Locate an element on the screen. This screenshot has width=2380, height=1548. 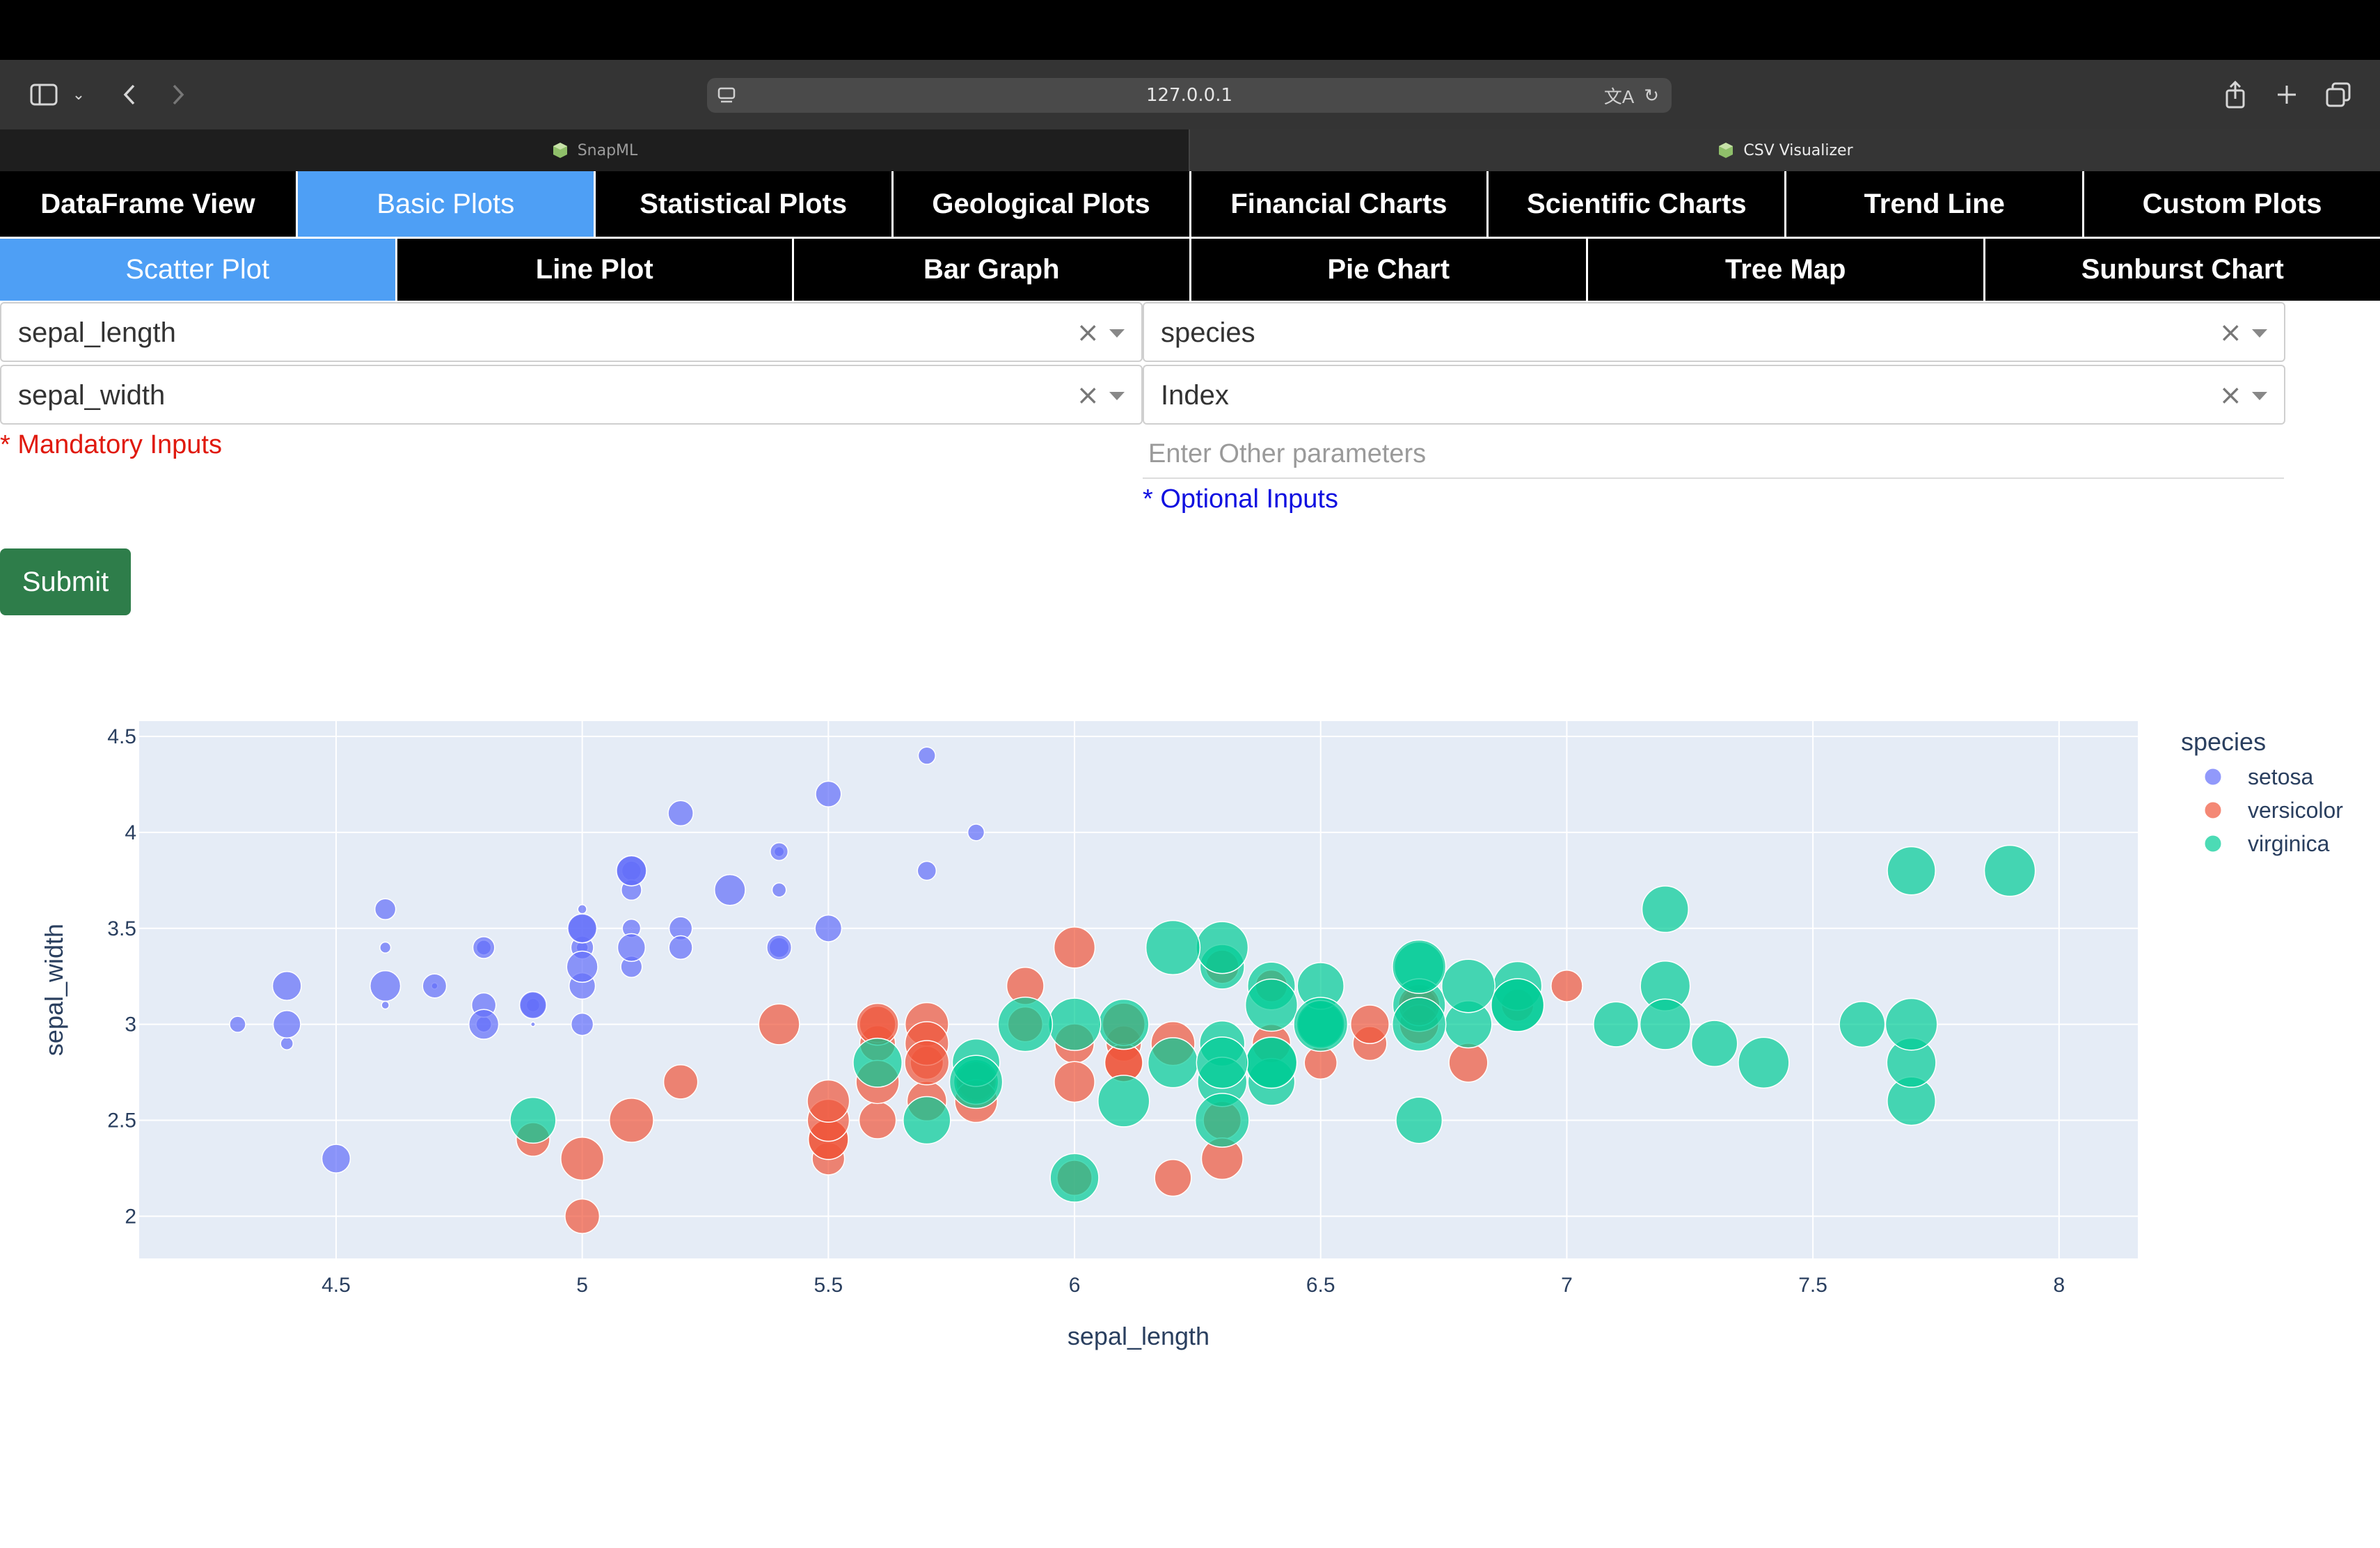
share-icon is located at coordinates (2235, 94).